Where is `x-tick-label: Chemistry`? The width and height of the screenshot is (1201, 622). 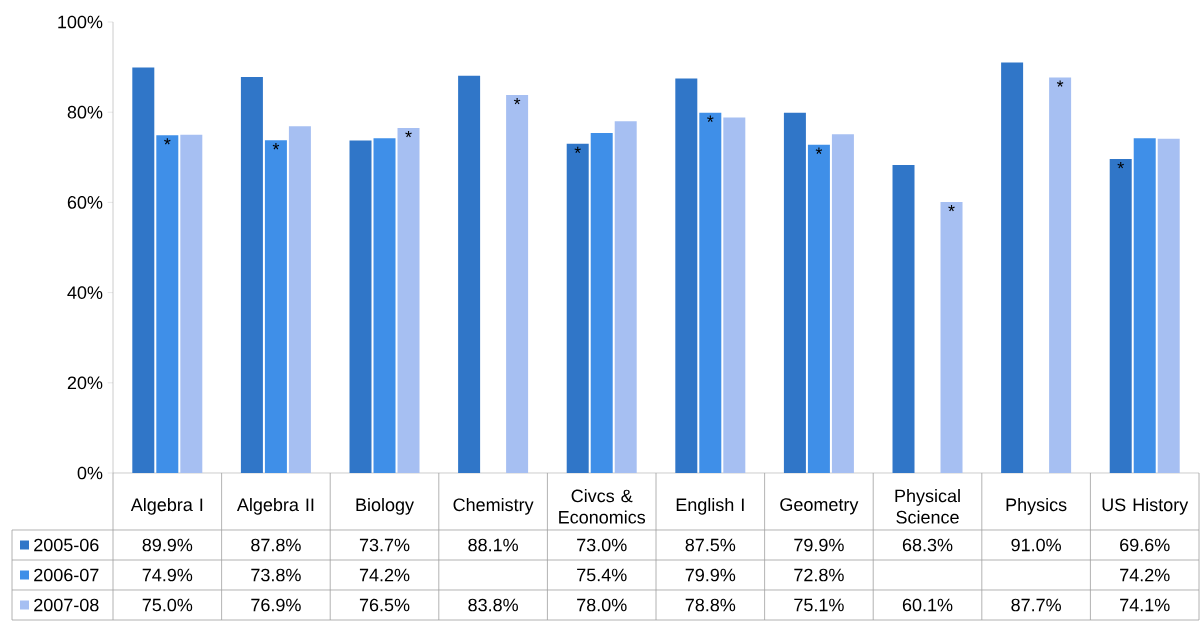 x-tick-label: Chemistry is located at coordinates (493, 506).